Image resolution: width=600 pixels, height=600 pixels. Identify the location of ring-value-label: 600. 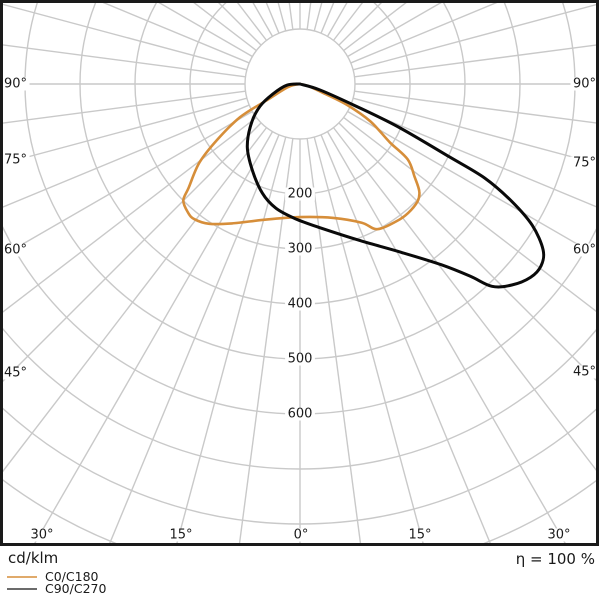
(300, 414).